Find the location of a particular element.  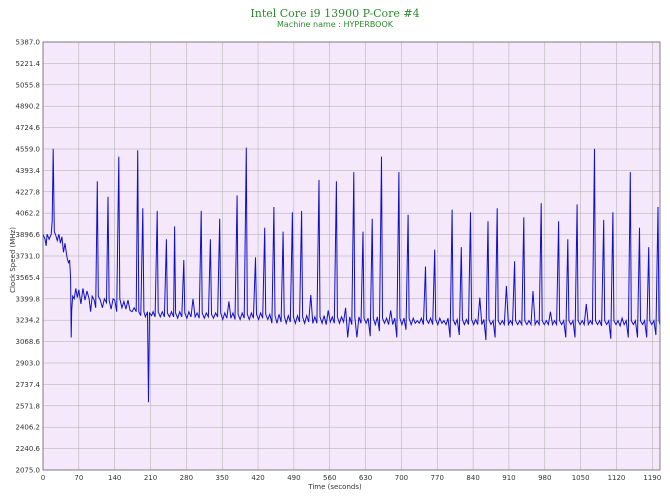

x-tick-label: 1050 is located at coordinates (581, 478).